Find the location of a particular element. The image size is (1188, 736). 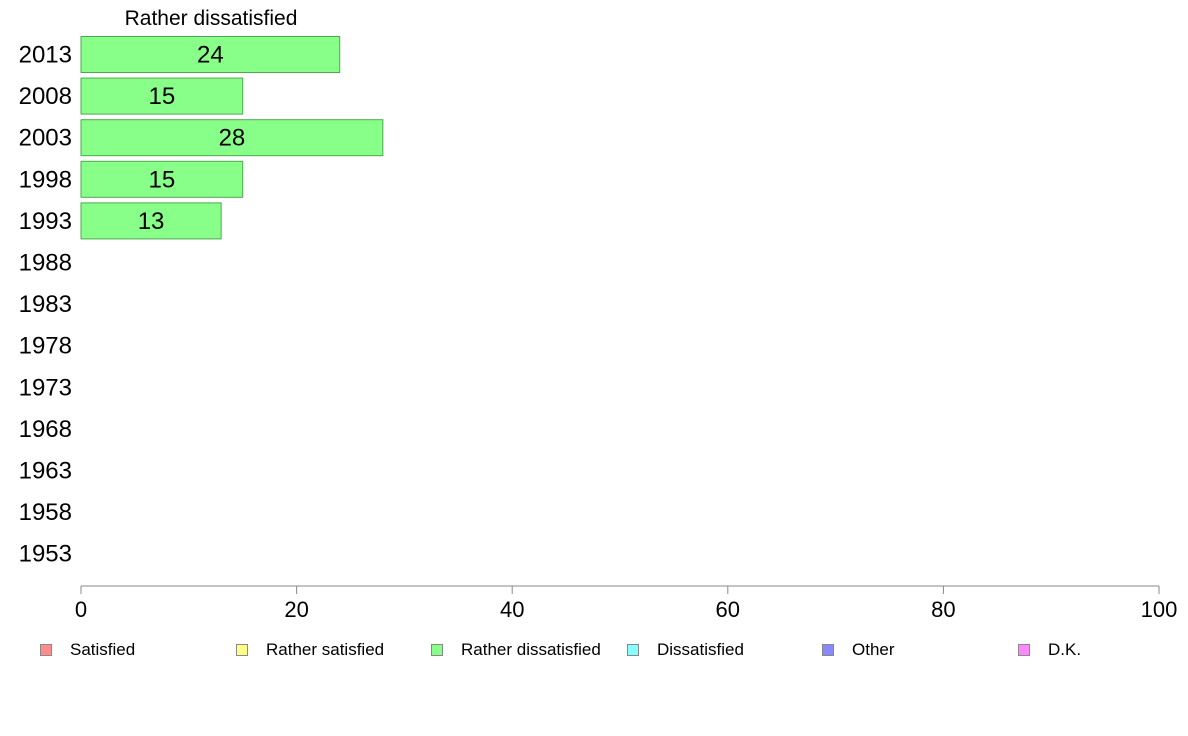

x-tick-label-60: 60 is located at coordinates (728, 609).